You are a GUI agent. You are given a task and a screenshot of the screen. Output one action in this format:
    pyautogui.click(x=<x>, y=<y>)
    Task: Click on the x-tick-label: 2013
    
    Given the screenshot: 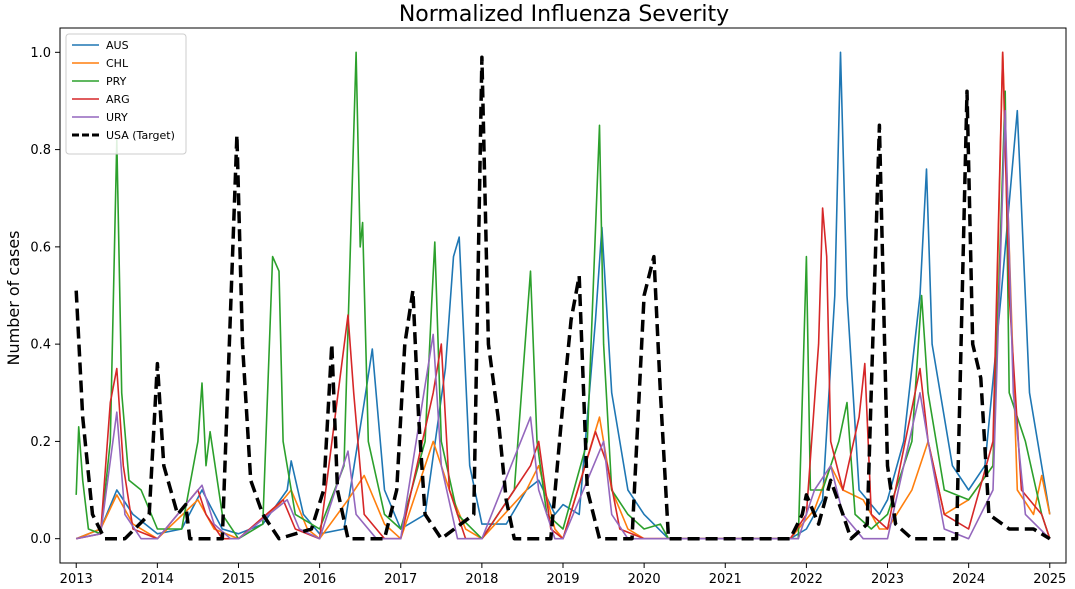 What is the action you would take?
    pyautogui.click(x=76, y=579)
    